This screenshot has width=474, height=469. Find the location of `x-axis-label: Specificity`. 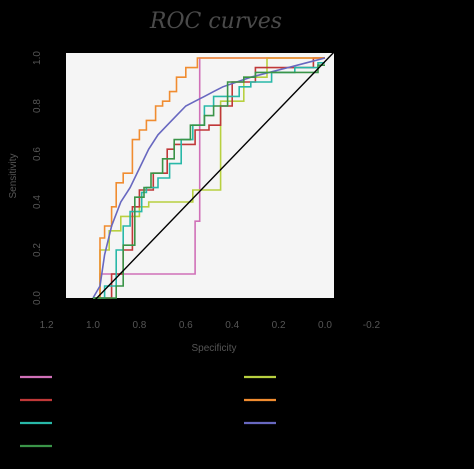

x-axis-label: Specificity is located at coordinates (213, 348).